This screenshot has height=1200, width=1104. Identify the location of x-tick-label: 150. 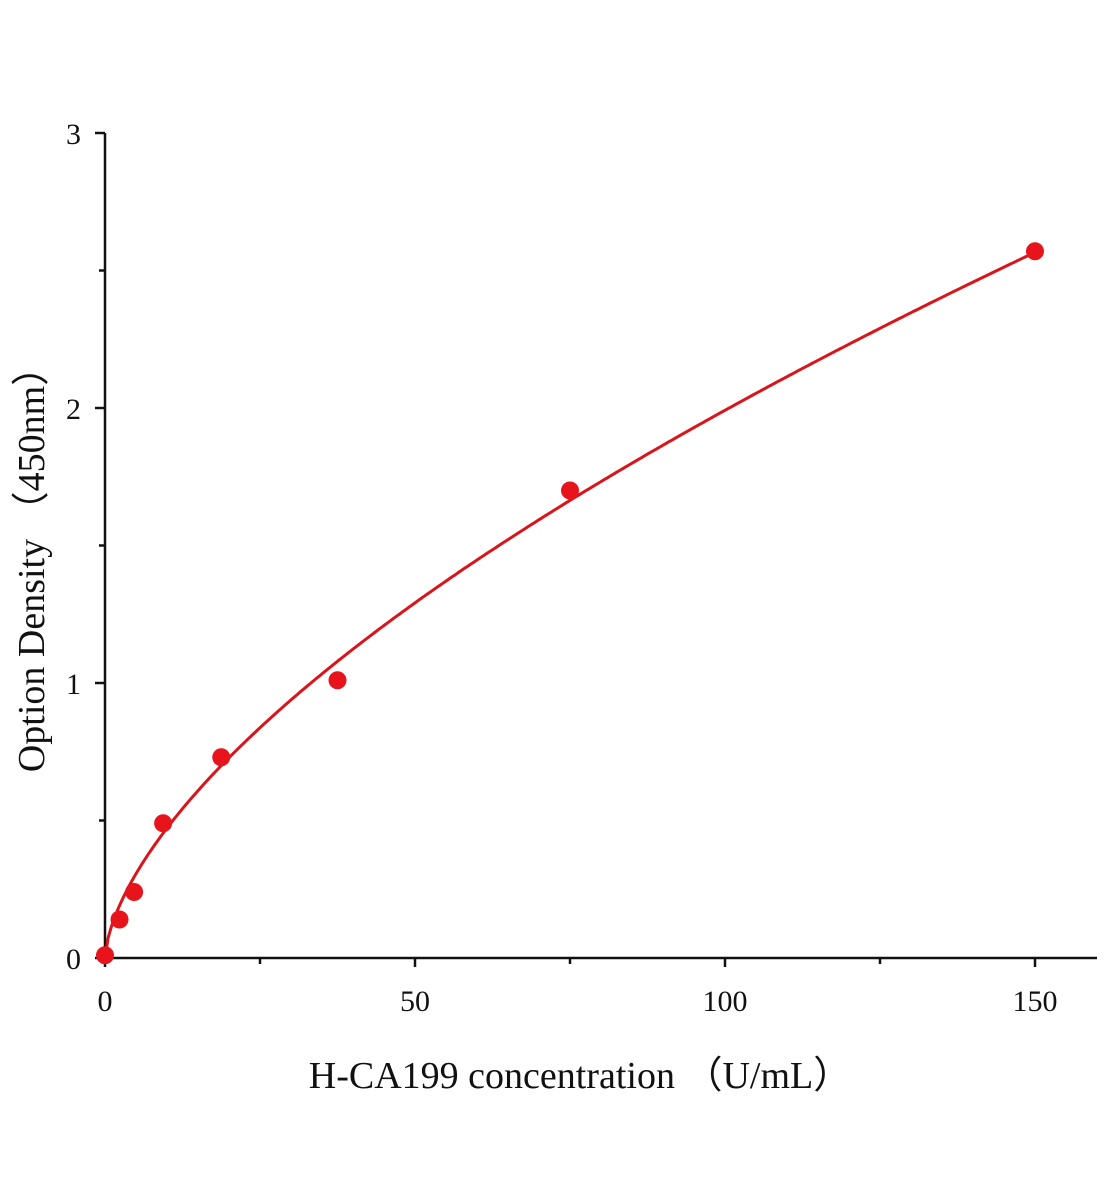
(1035, 1001).